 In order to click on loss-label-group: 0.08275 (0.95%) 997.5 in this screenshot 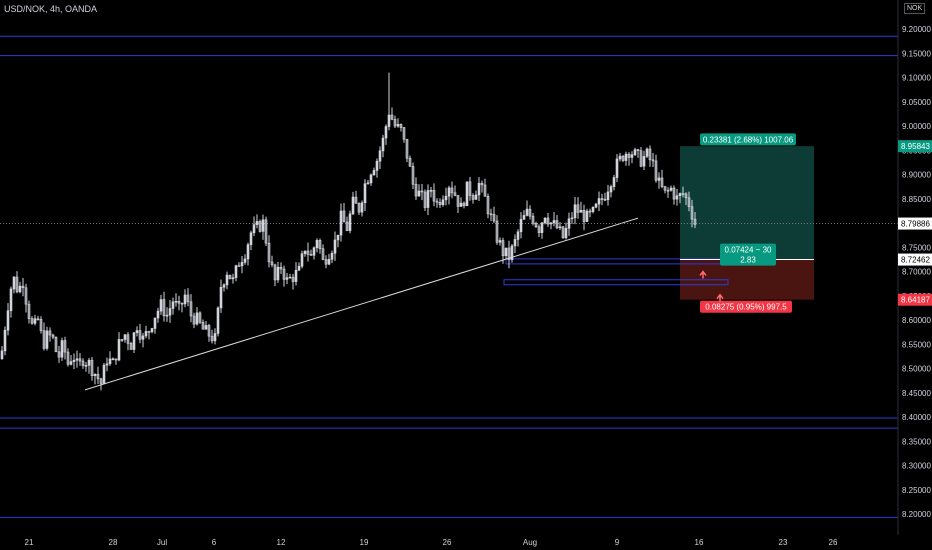, I will do `click(746, 306)`.